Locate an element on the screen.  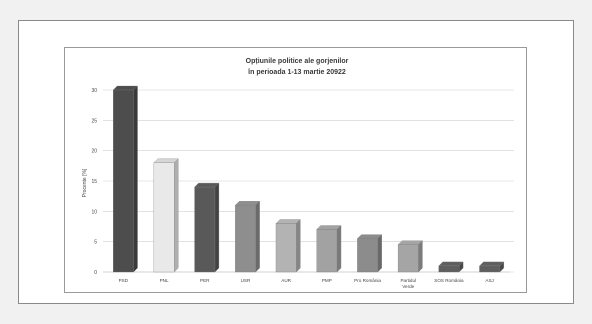
y-tick-labels: 0 5 10 15 20 25 30 is located at coordinates (94, 182).